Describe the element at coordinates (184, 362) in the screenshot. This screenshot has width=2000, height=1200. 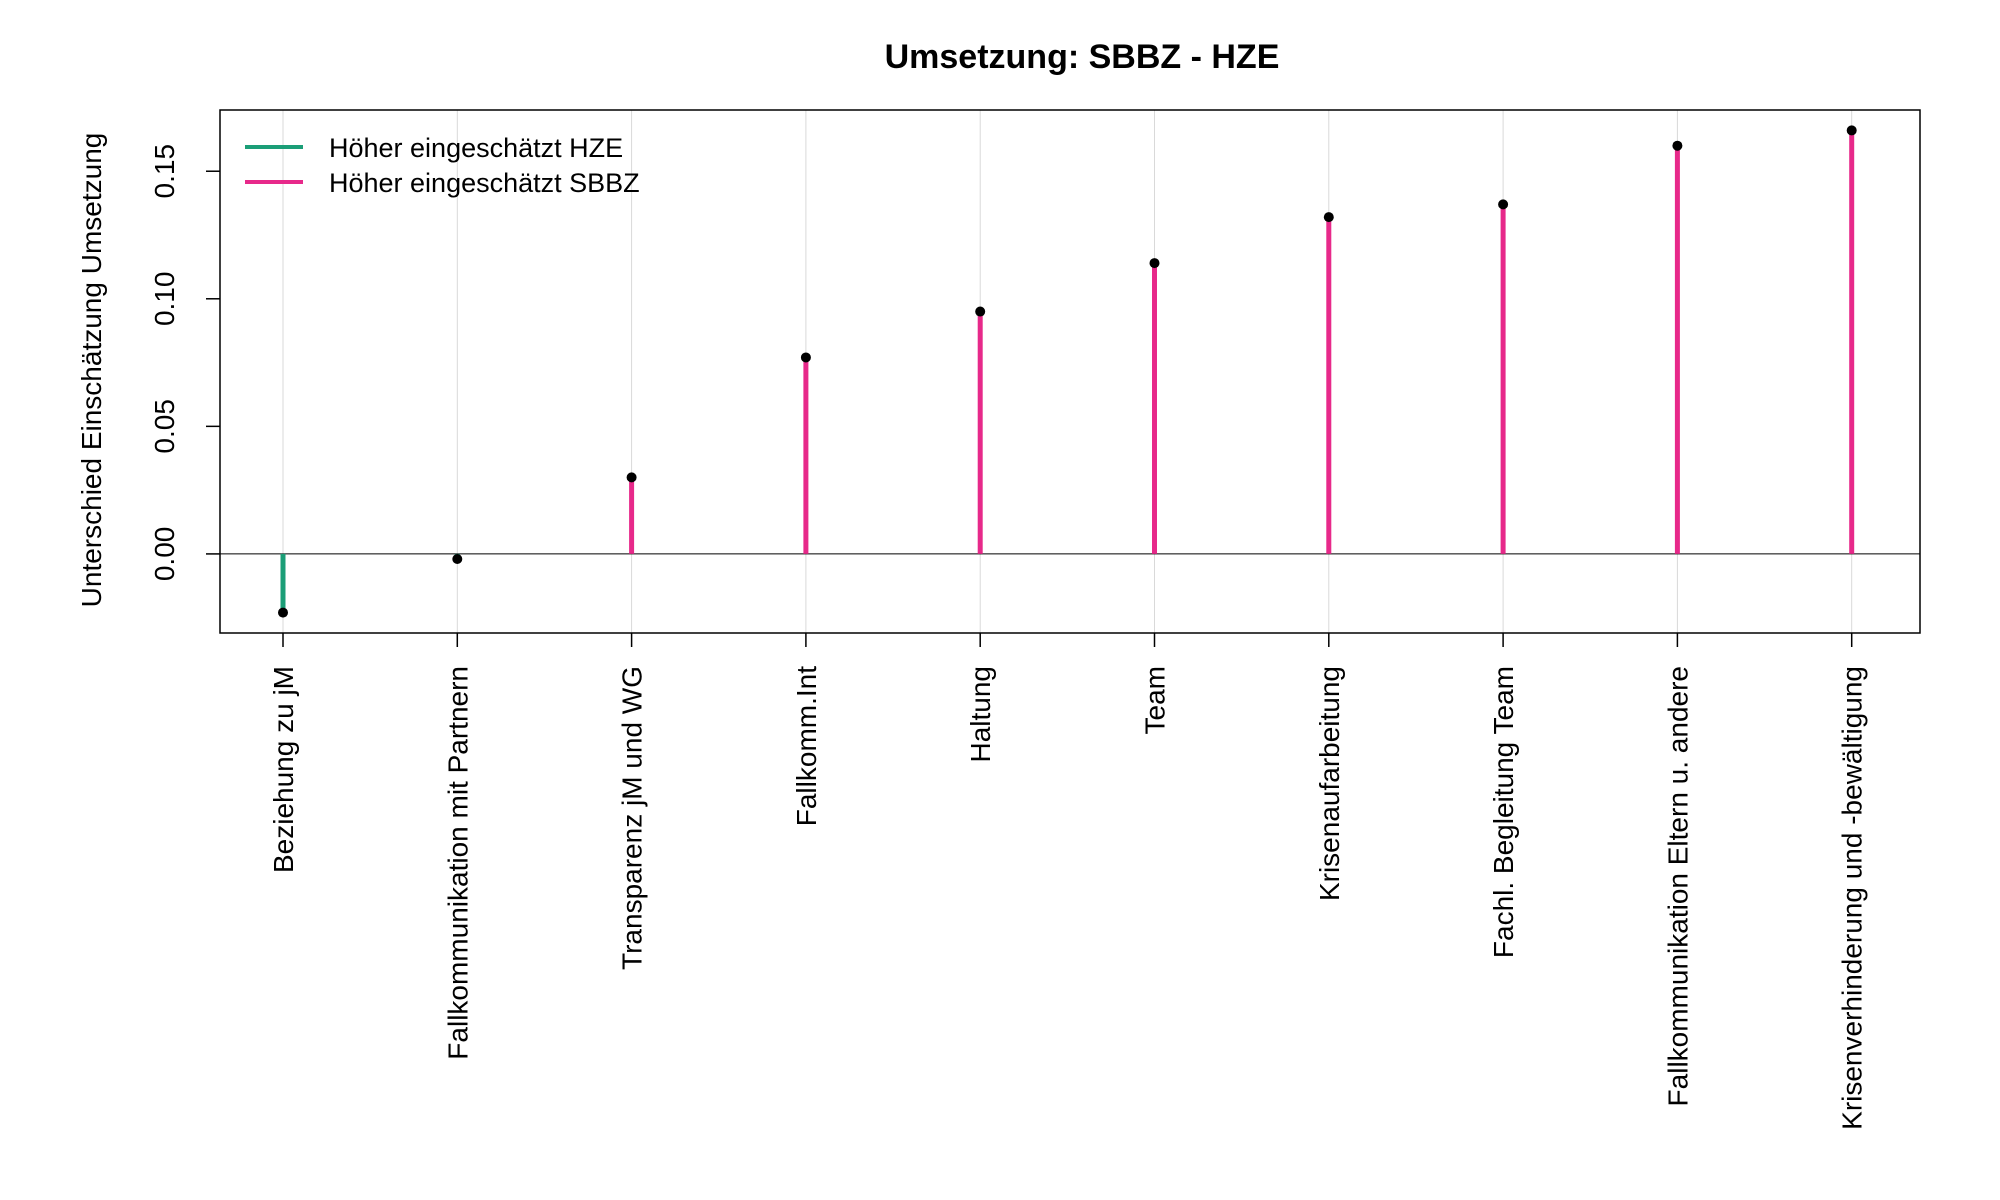
I see `y-axis: 0.00 0.05 0.10 0.15` at that location.